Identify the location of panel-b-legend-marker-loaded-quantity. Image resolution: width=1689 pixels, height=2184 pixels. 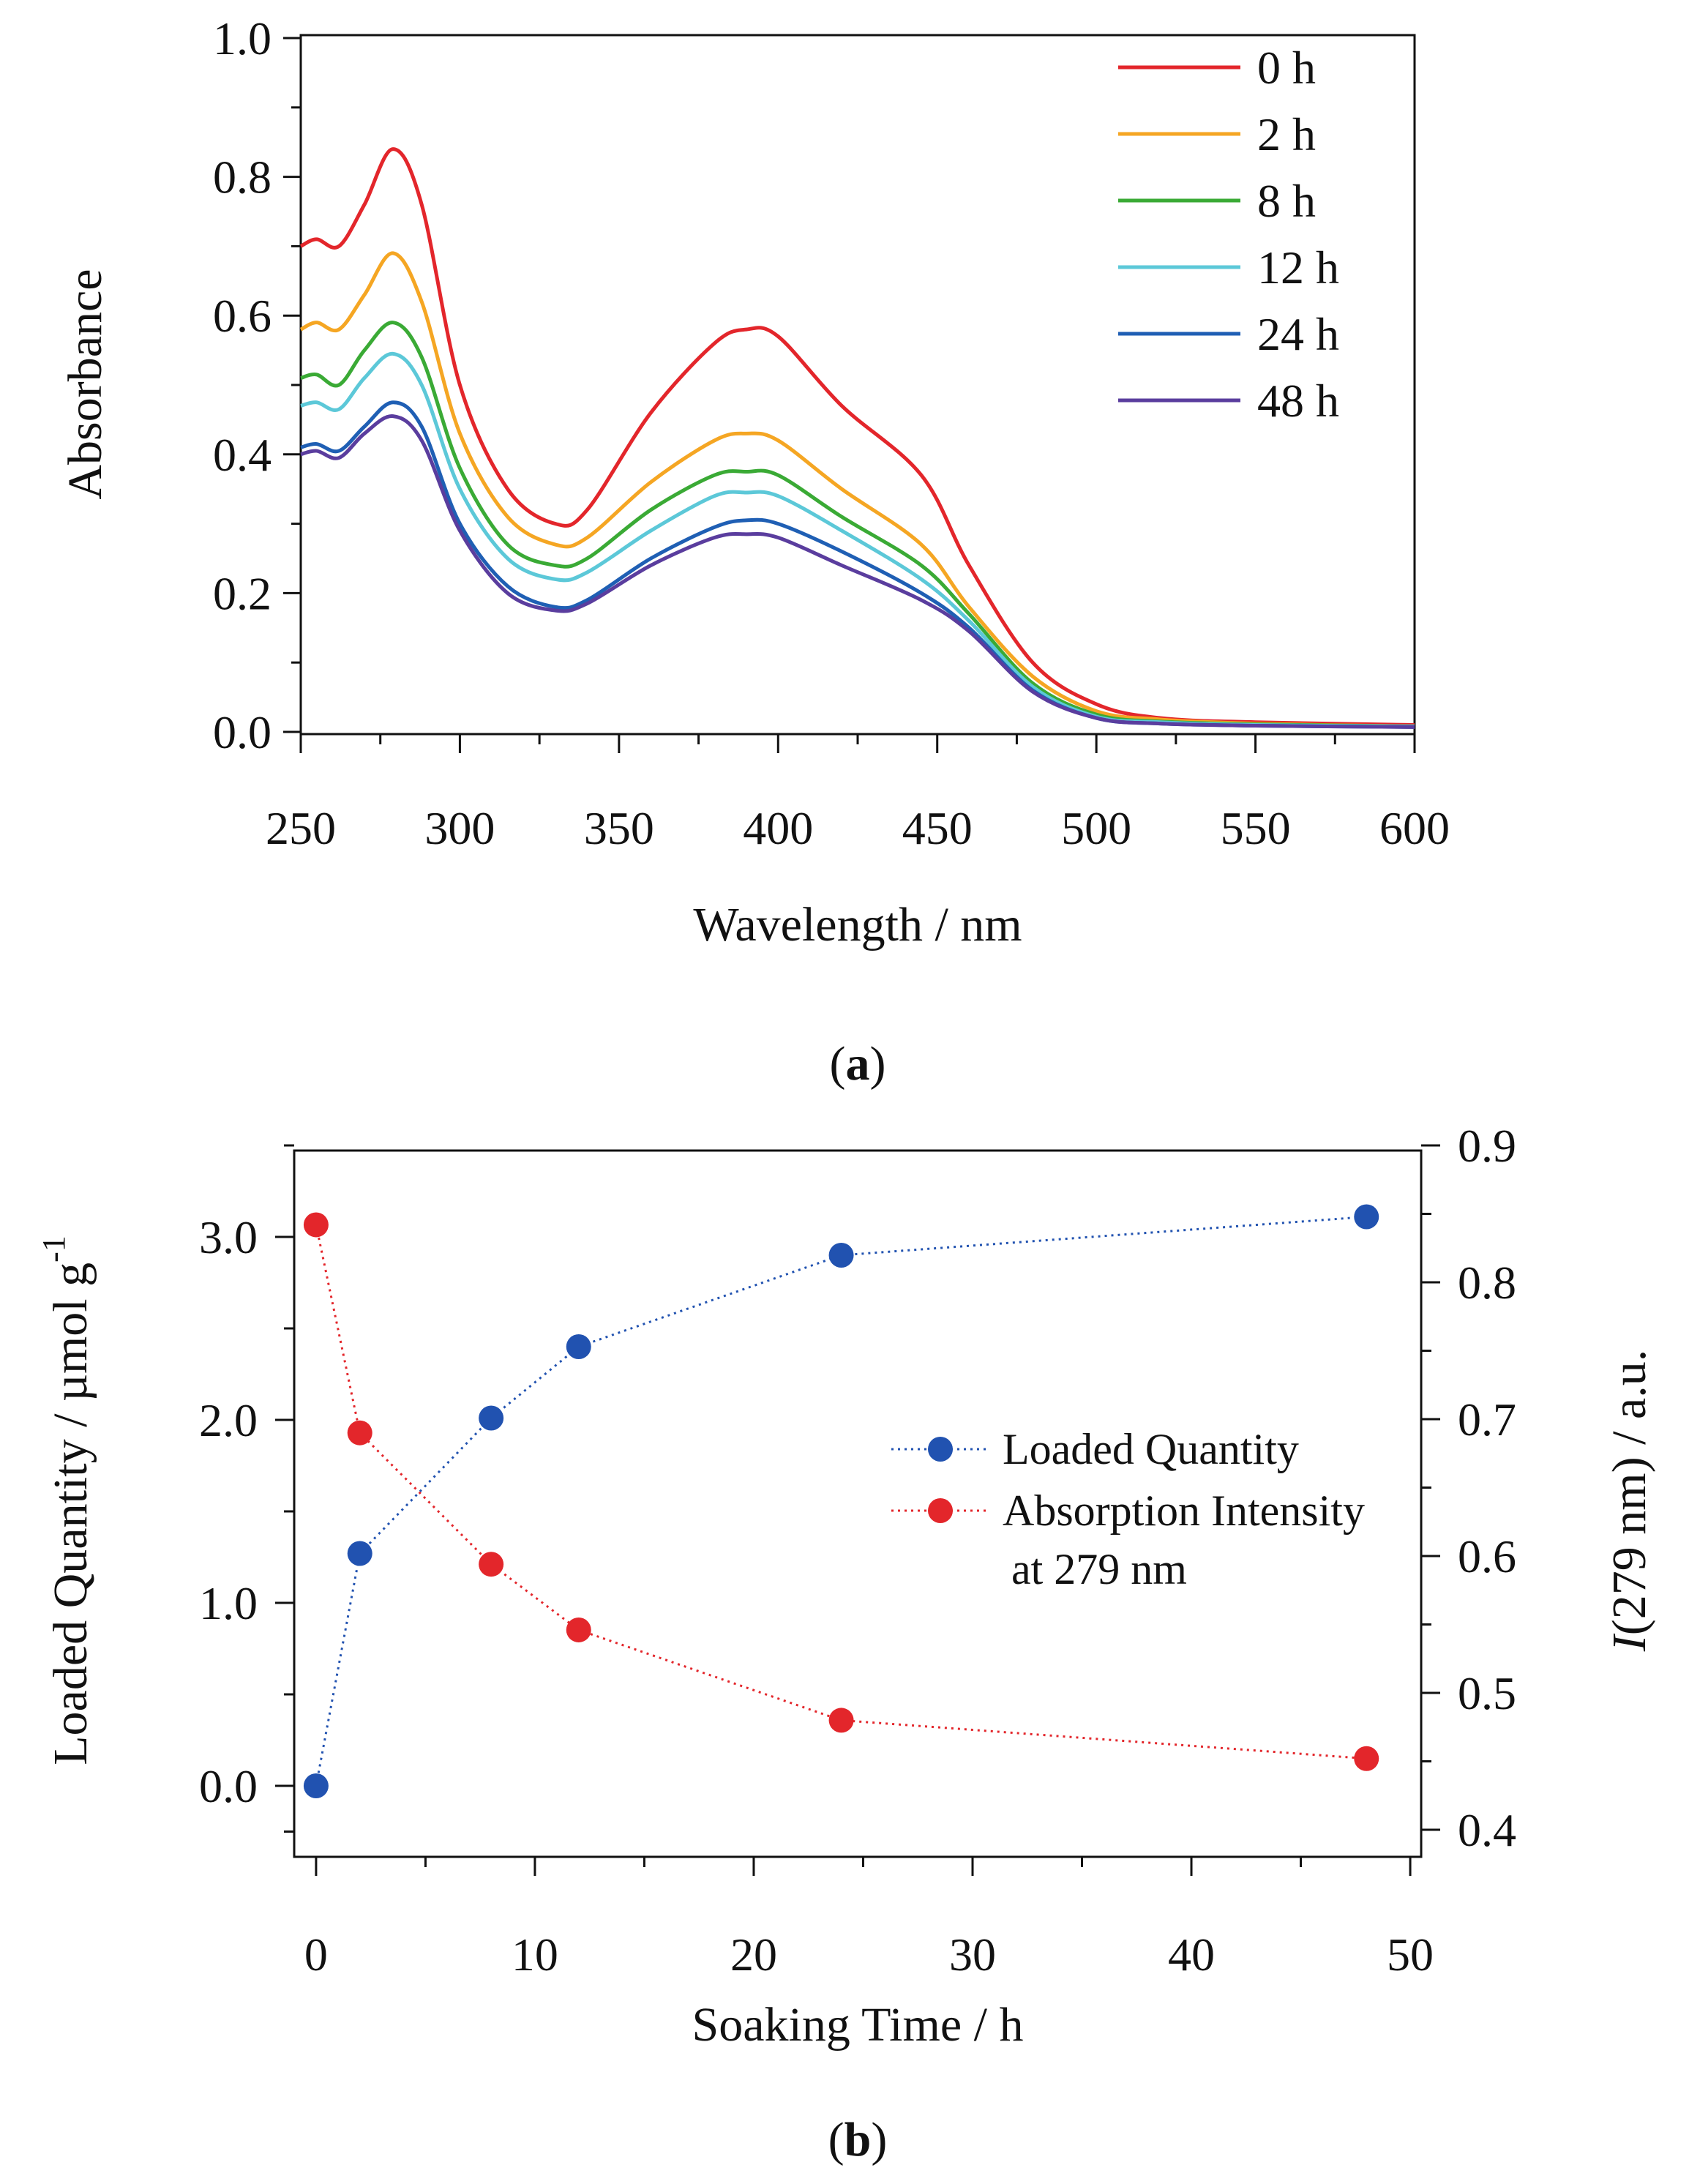
(941, 1449).